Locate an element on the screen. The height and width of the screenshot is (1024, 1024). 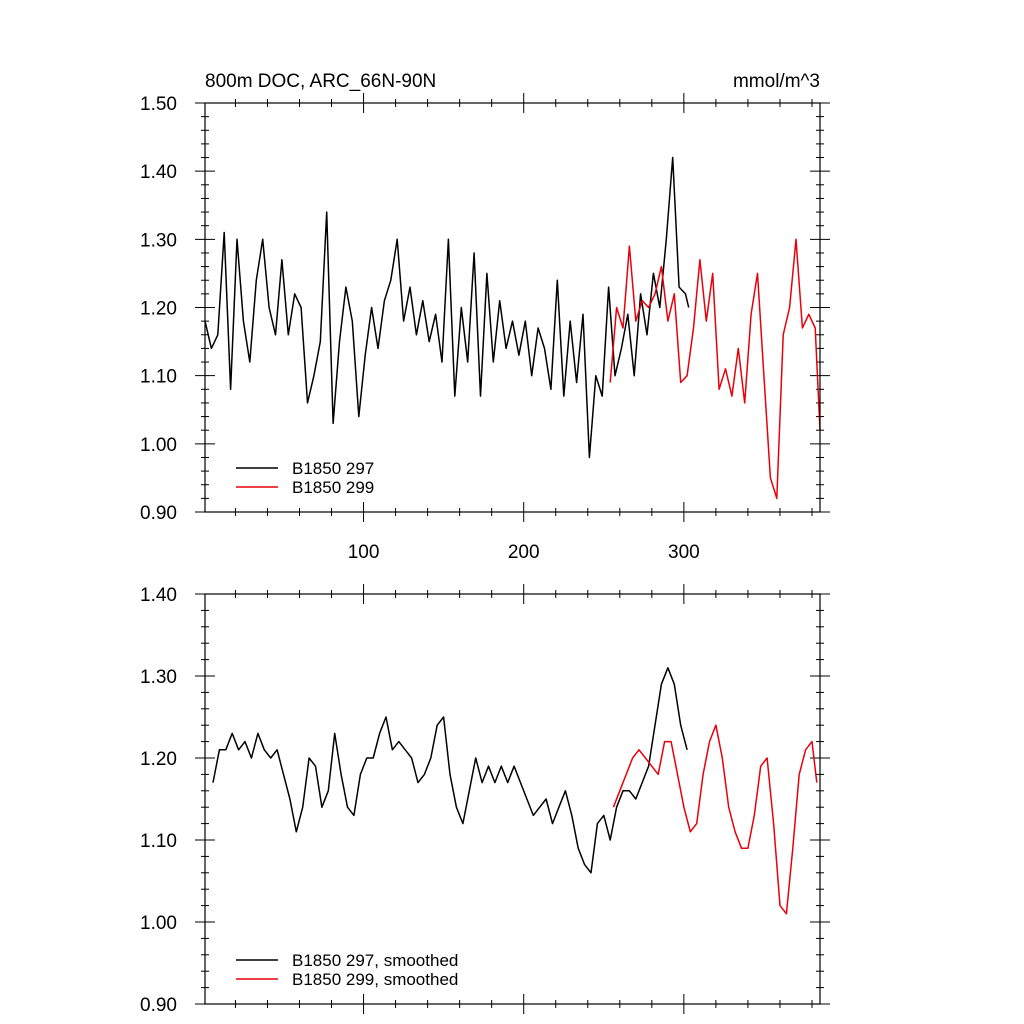
legend-label: B1850 297 is located at coordinates (333, 468).